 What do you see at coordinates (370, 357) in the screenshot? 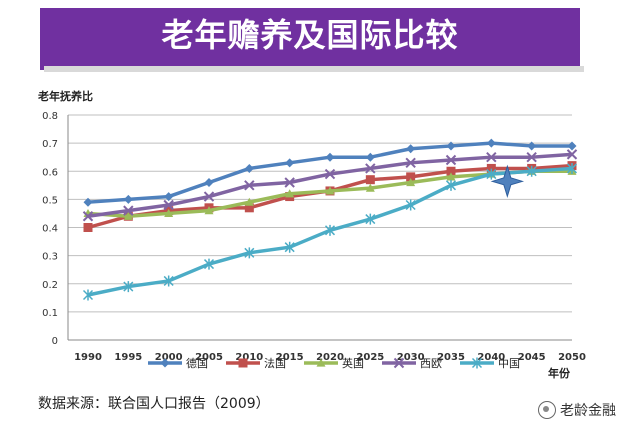
I see `x-tick-label: 2025` at bounding box center [370, 357].